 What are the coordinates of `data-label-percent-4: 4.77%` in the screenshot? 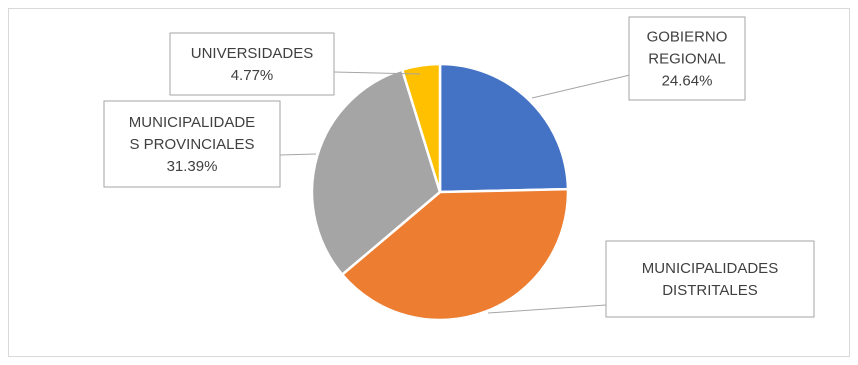 It's located at (252, 75).